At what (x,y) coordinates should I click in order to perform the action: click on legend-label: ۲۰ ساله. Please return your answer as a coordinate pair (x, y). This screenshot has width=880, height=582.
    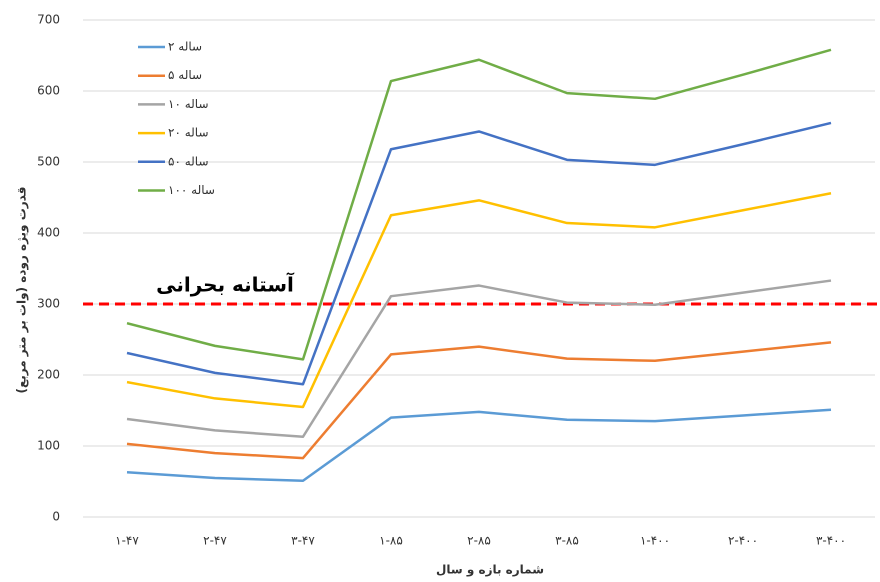
    Looking at the image, I should click on (188, 133).